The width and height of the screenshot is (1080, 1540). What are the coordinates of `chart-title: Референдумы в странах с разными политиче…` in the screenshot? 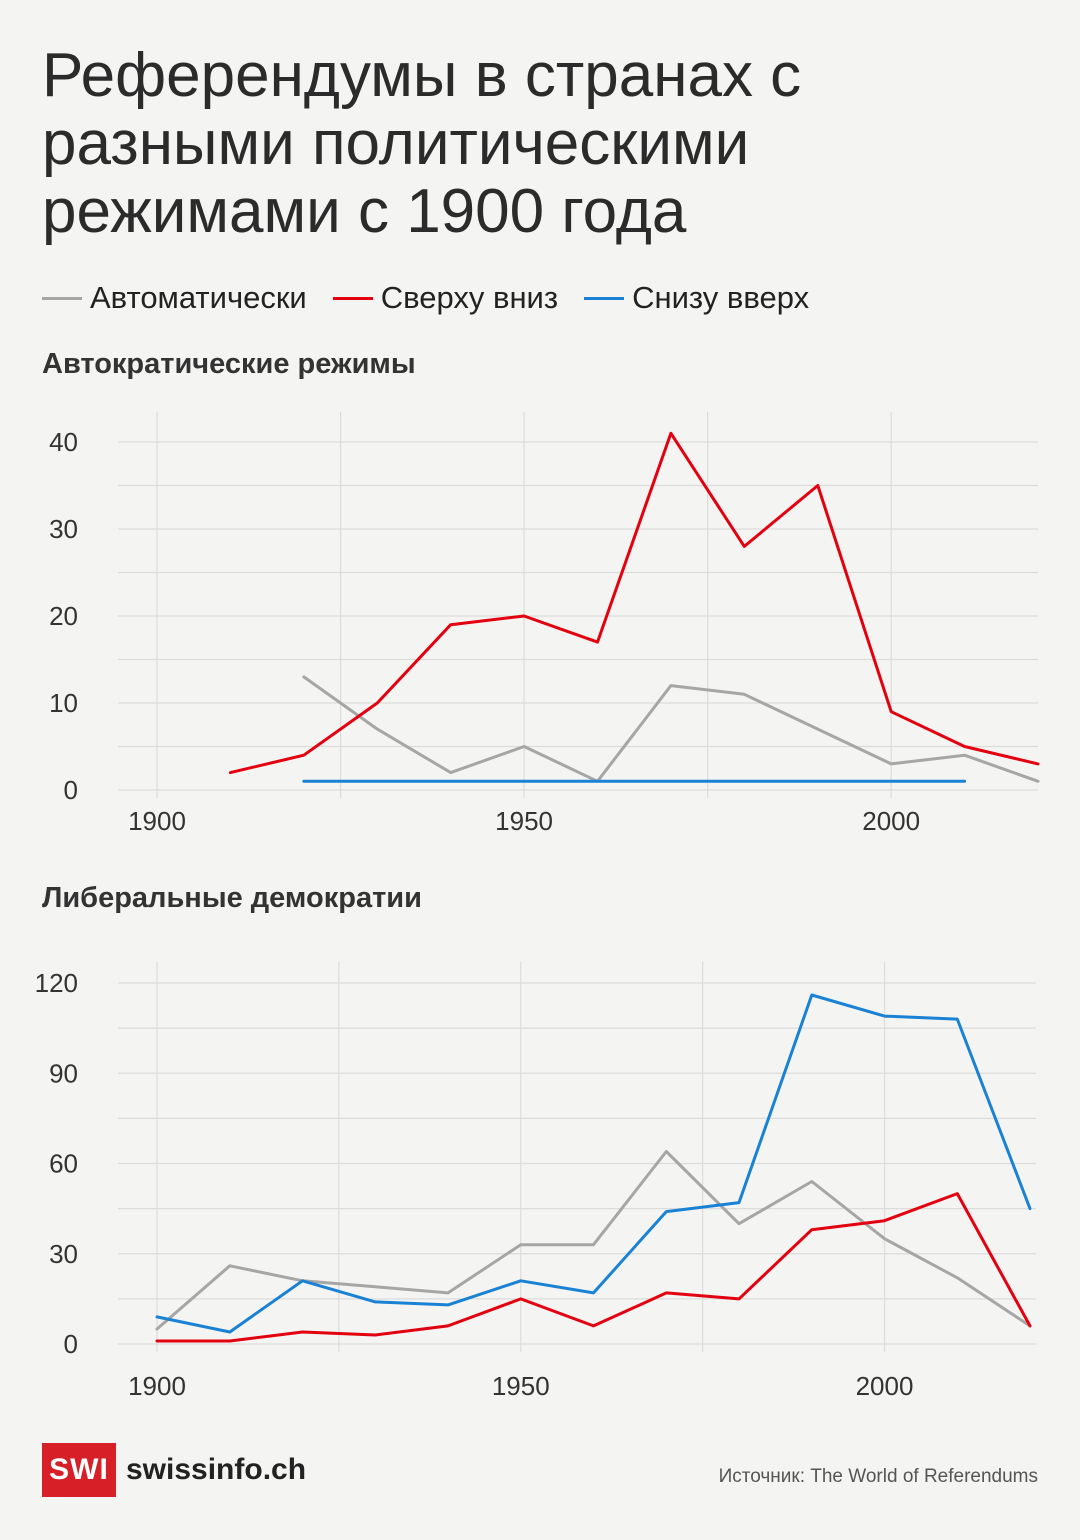 It's located at (422, 143).